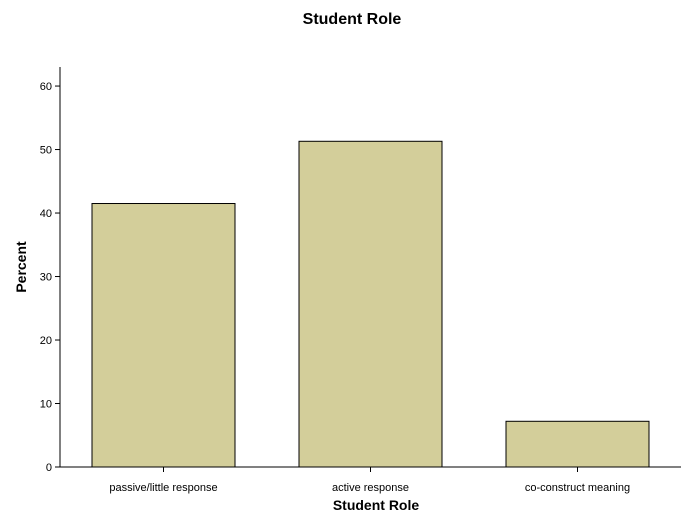 This screenshot has width=681, height=516. I want to click on y-tick-label: 30, so click(46, 278).